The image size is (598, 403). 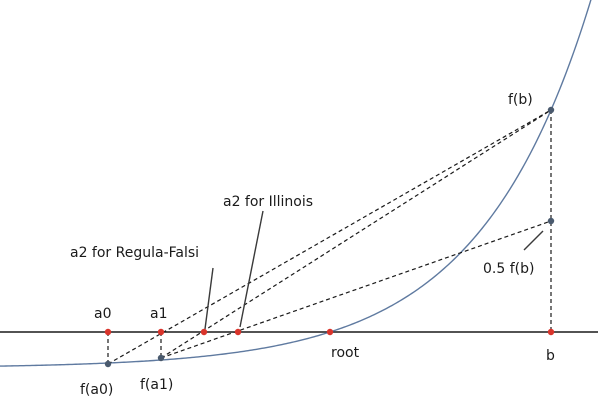 I want to click on pointer-illinois, so click(x=251, y=269).